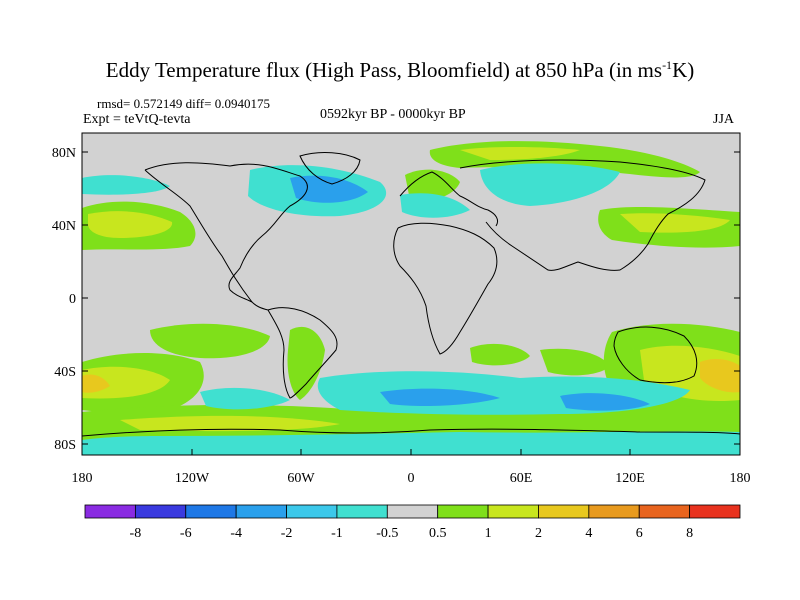 The width and height of the screenshot is (800, 600). Describe the element at coordinates (630, 478) in the screenshot. I see `lon-tick-label: 120E` at that location.